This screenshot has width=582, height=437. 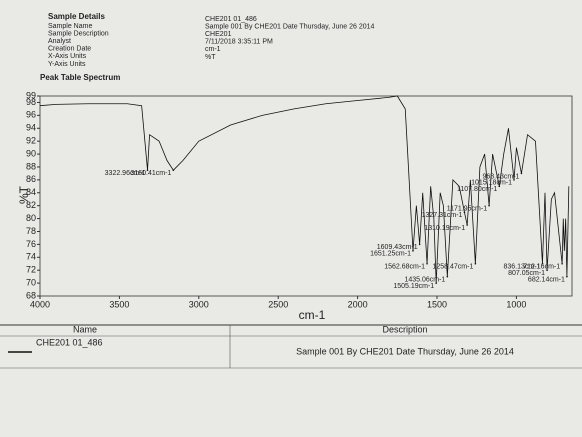 What do you see at coordinates (413, 286) in the screenshot?
I see `peak-label: 1505.19cm-1` at bounding box center [413, 286].